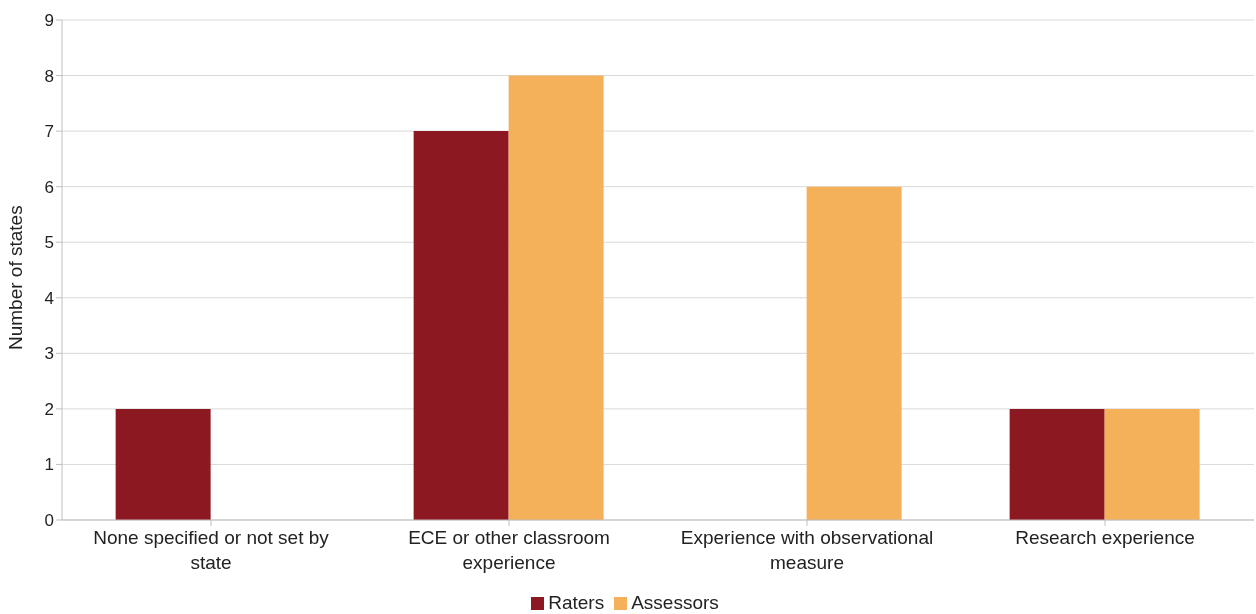 This screenshot has height=614, width=1256. I want to click on y-tick-label: 9, so click(49, 21).